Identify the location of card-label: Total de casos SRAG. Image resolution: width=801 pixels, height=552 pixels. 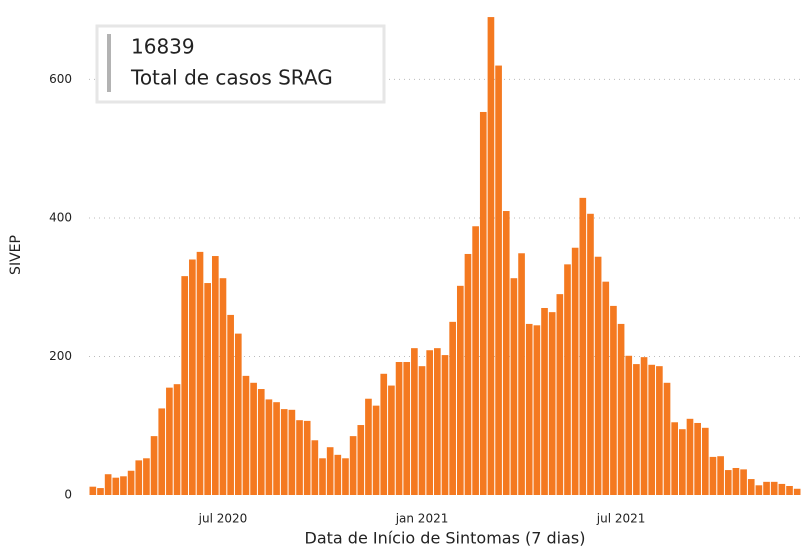
(231, 78).